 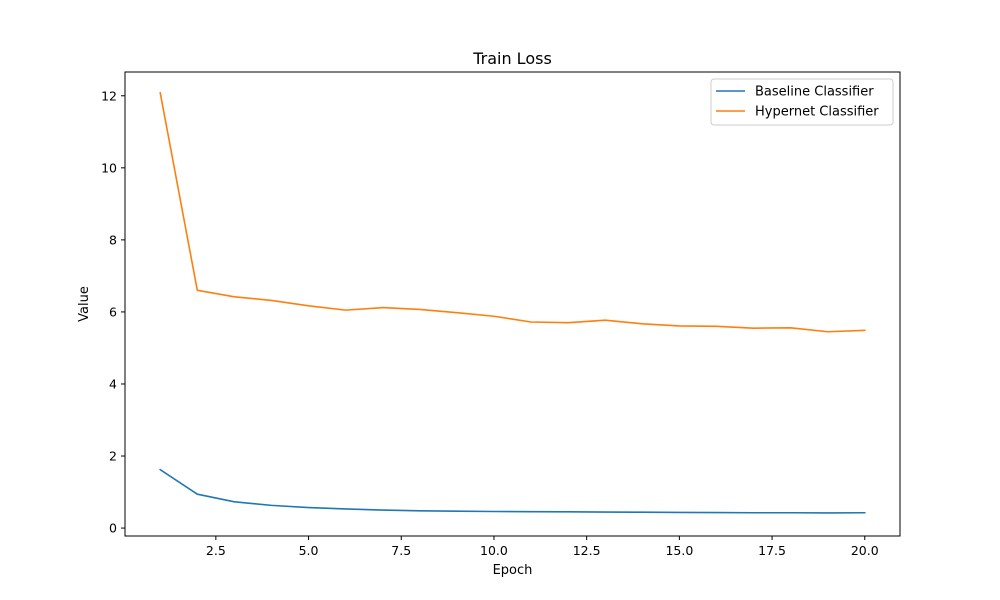 I want to click on x-tick-label: 10.0, so click(x=494, y=550).